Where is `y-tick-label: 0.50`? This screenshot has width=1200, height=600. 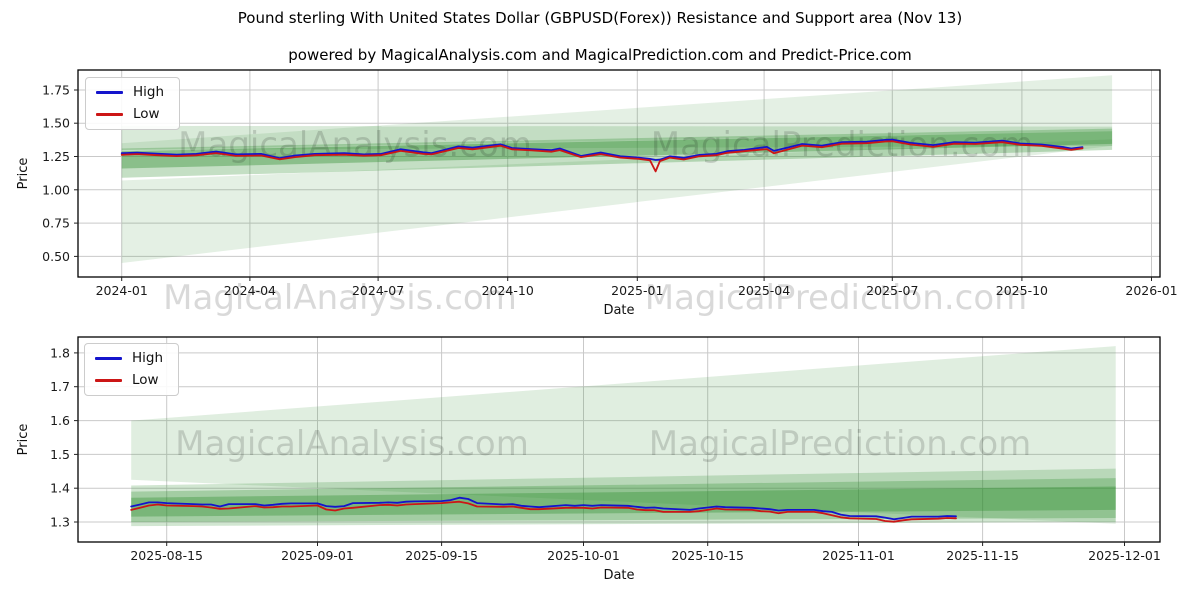 y-tick-label: 0.50 is located at coordinates (56, 256).